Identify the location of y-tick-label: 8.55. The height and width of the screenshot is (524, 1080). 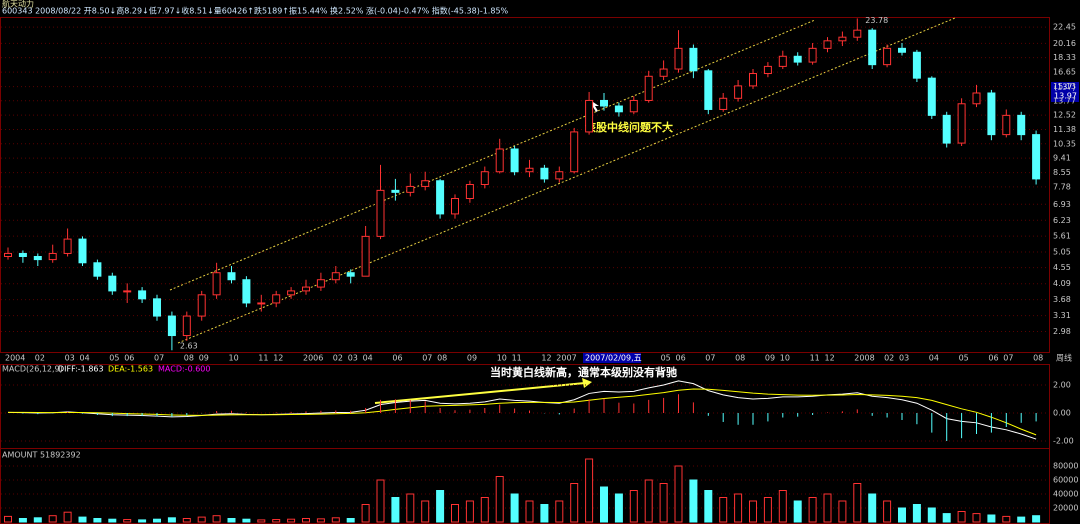
(1062, 172).